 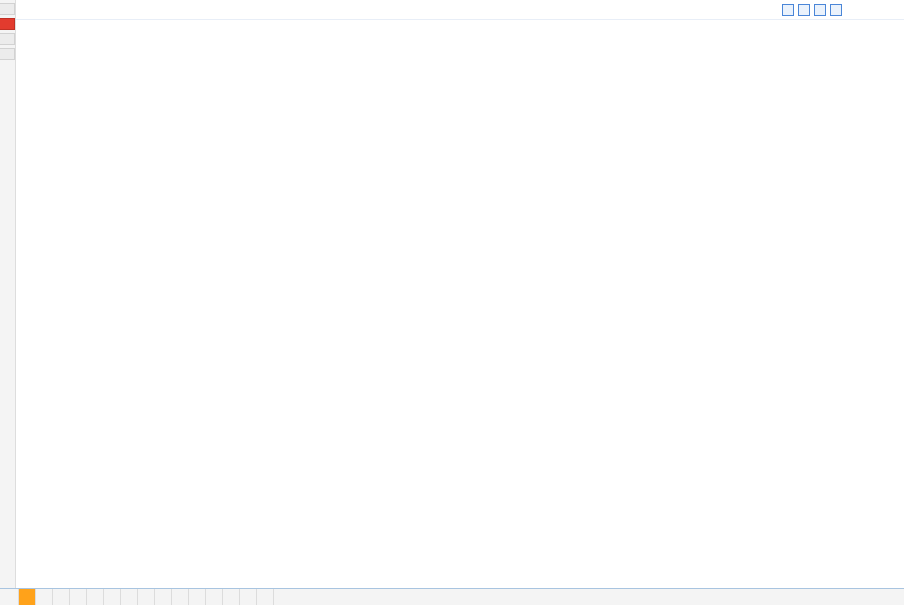 What do you see at coordinates (452, 596) in the screenshot?
I see `bottom-toolbar` at bounding box center [452, 596].